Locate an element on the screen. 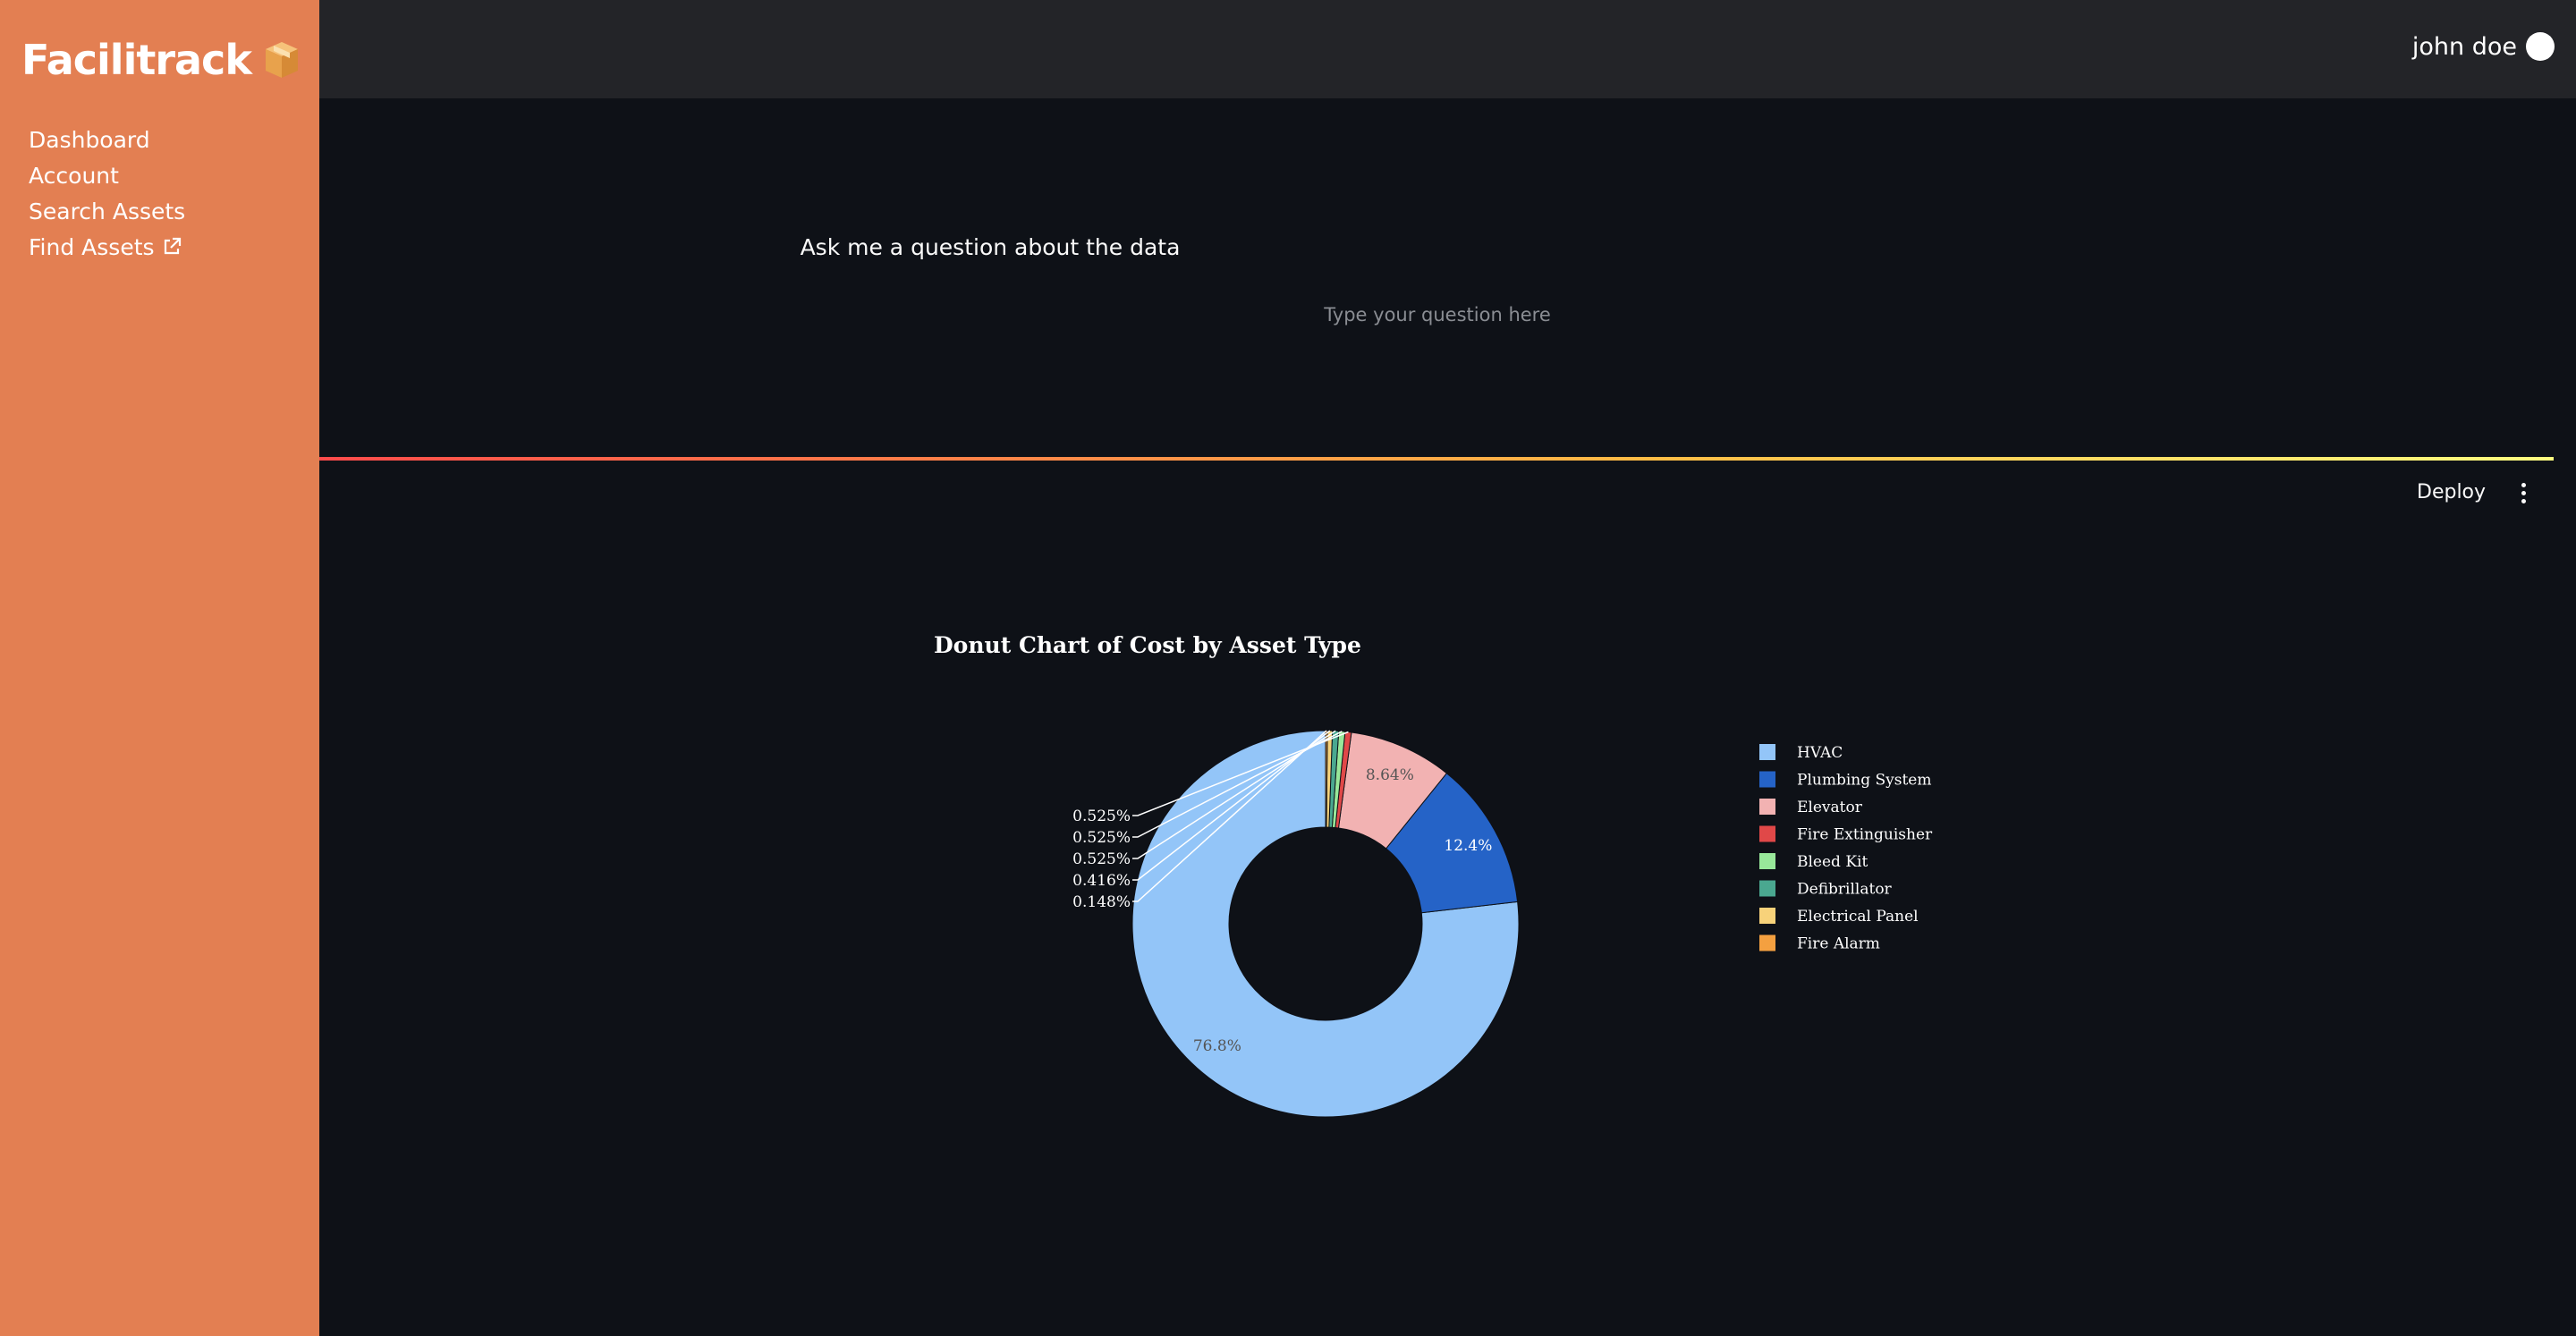 The image size is (2576, 1336). legend-label: Fire Extinguisher is located at coordinates (1865, 835).